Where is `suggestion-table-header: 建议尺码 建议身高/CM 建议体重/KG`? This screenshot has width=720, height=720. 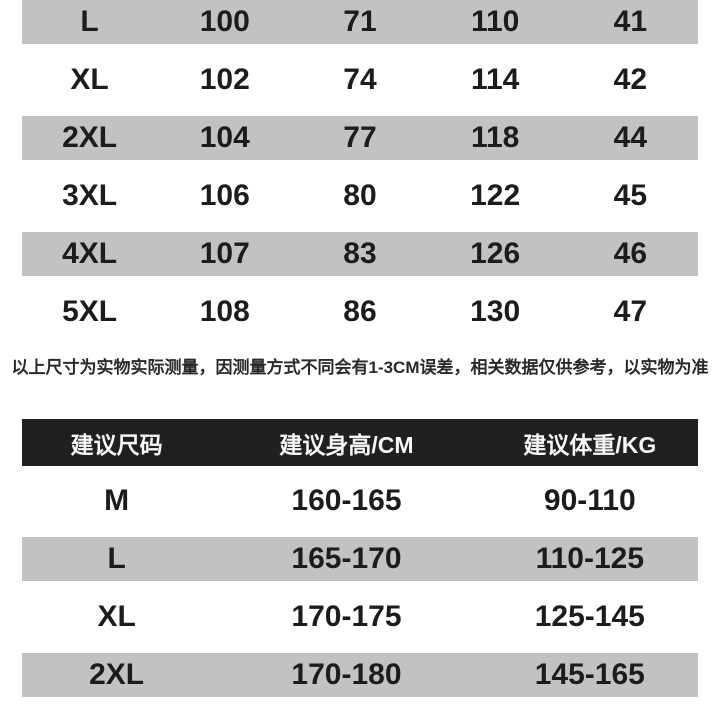 suggestion-table-header: 建议尺码 建议身高/CM 建议体重/KG is located at coordinates (360, 442).